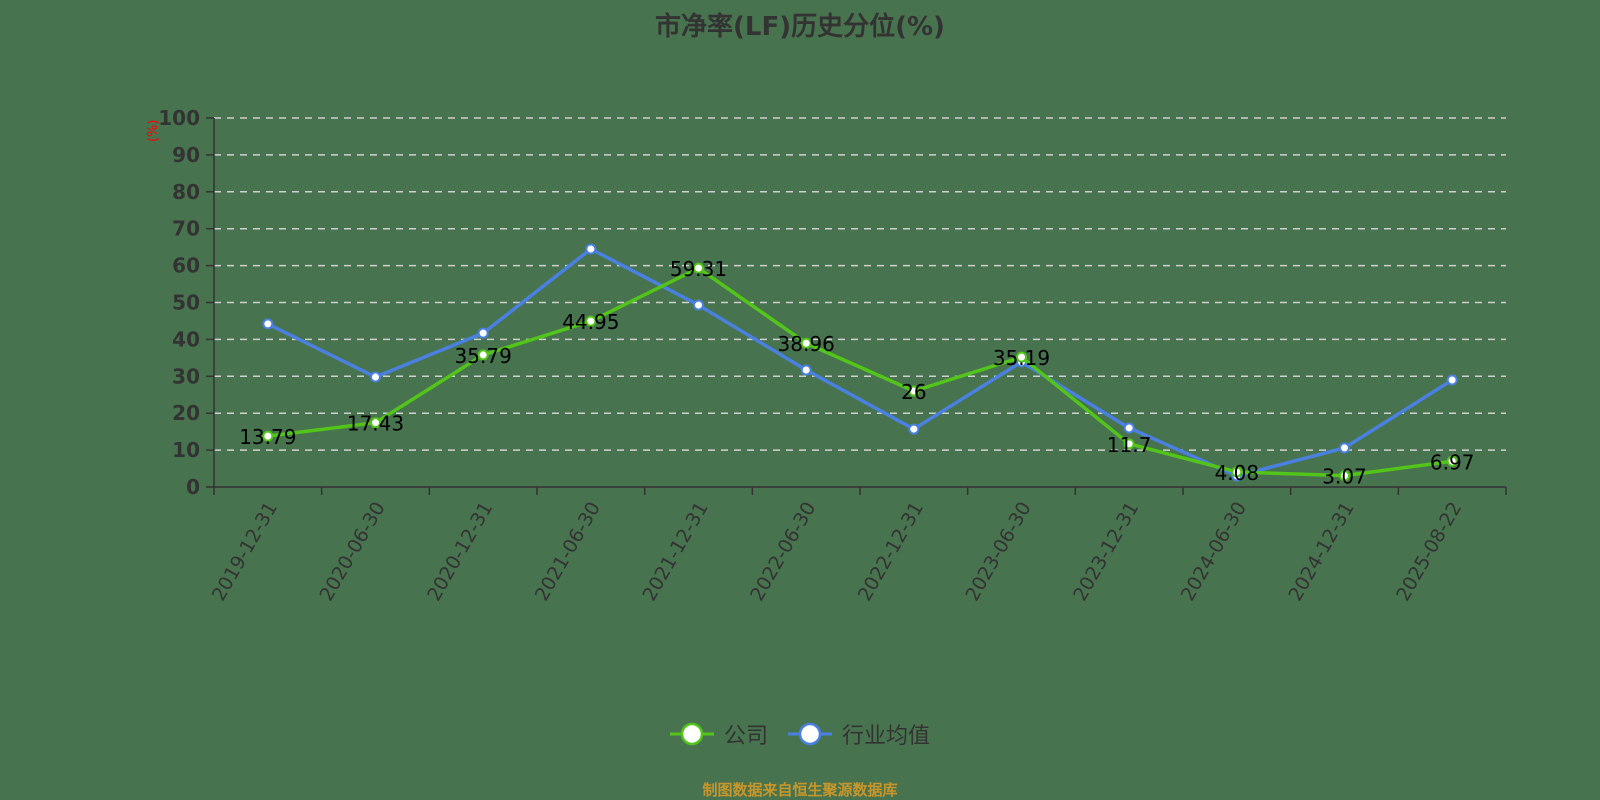 The width and height of the screenshot is (1600, 800). Describe the element at coordinates (810, 734) in the screenshot. I see `legend-marker-blue-icon` at that location.